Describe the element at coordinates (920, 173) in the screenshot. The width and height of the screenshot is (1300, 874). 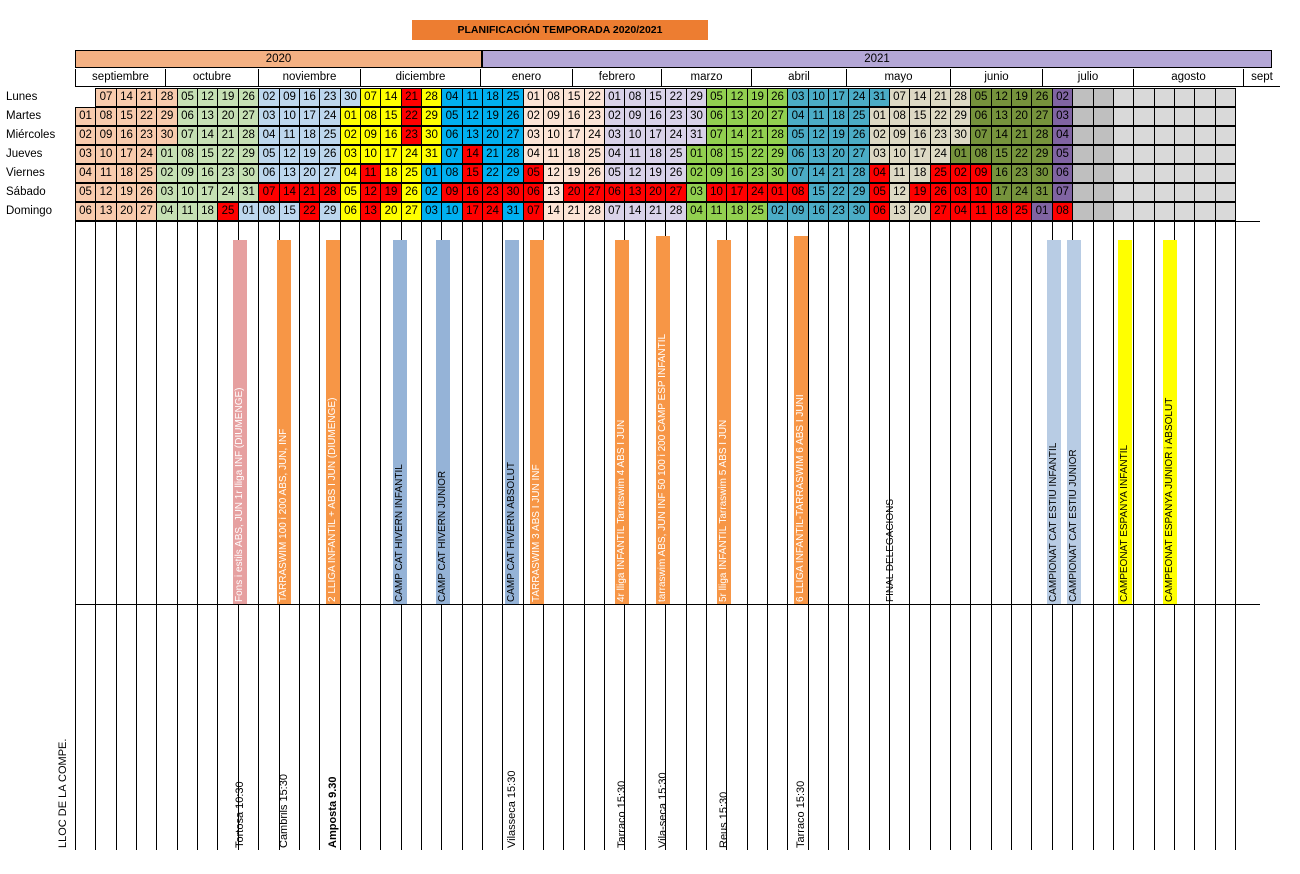
I see `day-cell: 18` at that location.